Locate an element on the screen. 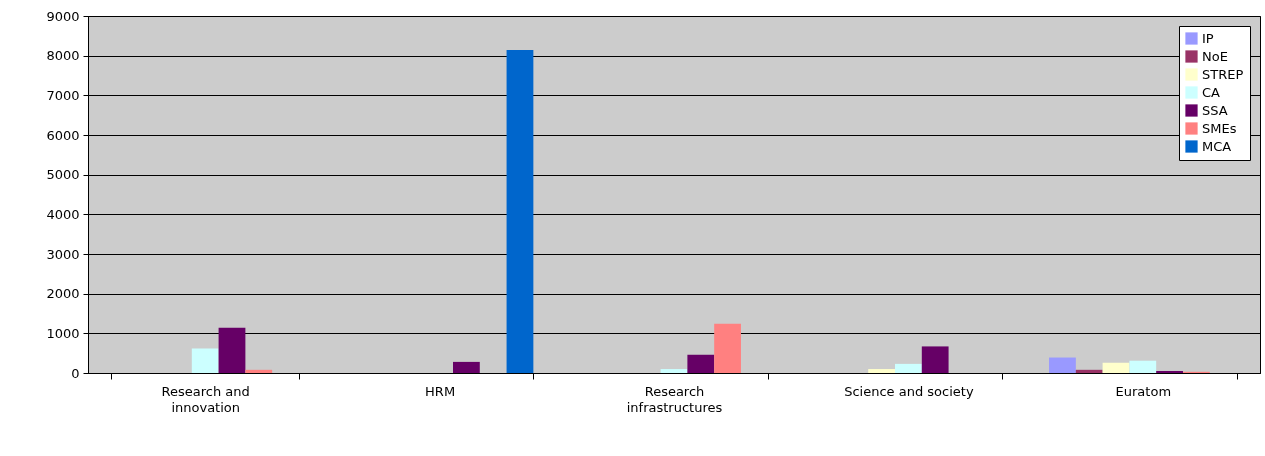 The height and width of the screenshot is (456, 1265). legend-label: STREP is located at coordinates (1223, 74).